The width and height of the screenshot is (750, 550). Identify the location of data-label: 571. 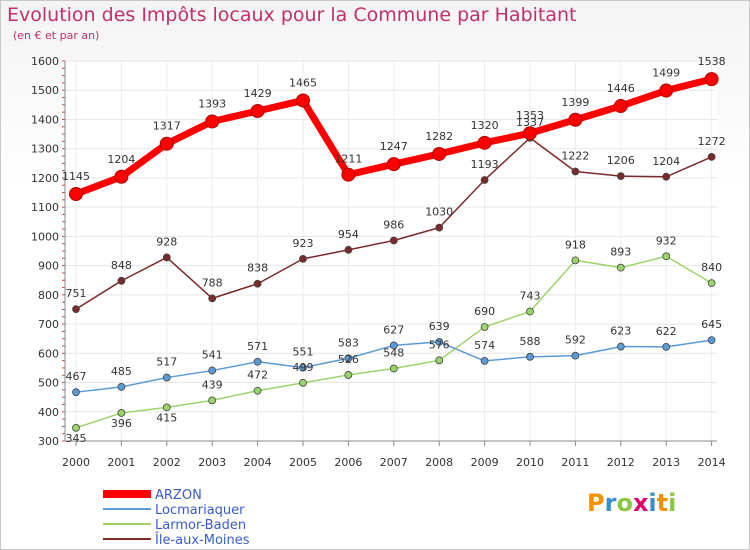
(257, 346).